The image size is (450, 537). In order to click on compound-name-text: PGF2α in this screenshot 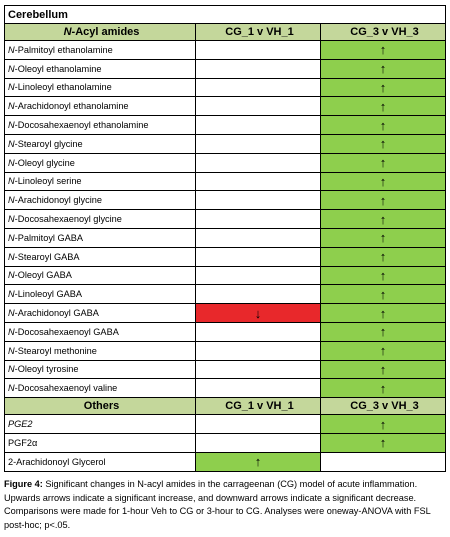, I will do `click(23, 442)`.